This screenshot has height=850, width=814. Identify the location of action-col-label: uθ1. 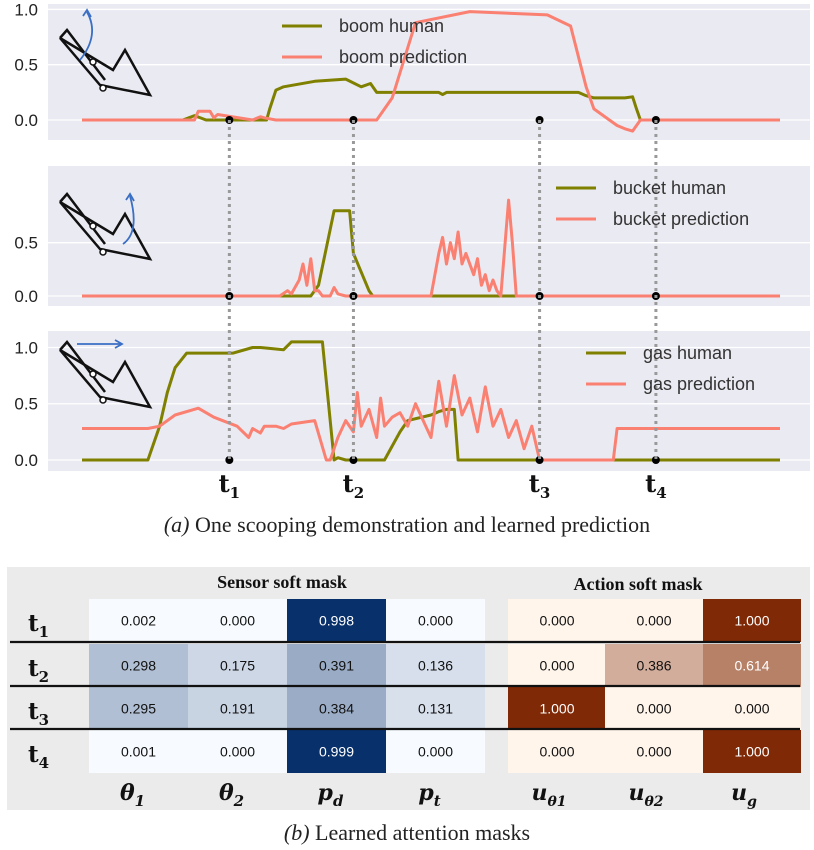
(548, 795).